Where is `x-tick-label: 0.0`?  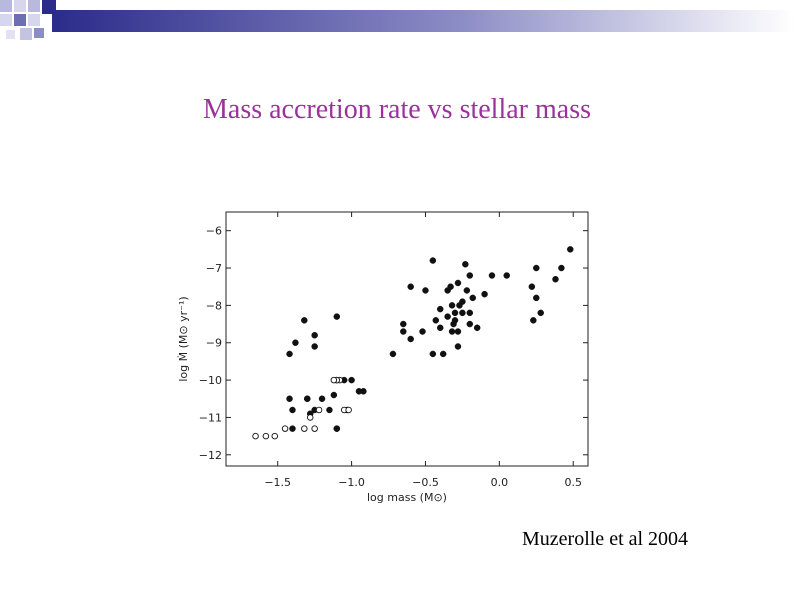
x-tick-label: 0.0 is located at coordinates (500, 482).